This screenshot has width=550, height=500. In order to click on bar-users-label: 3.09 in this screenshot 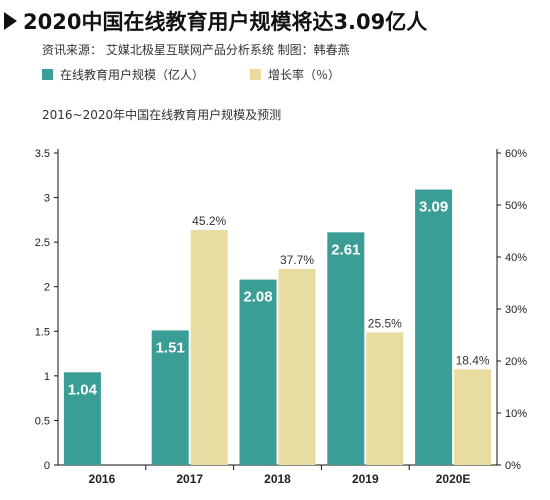, I will do `click(433, 207)`.